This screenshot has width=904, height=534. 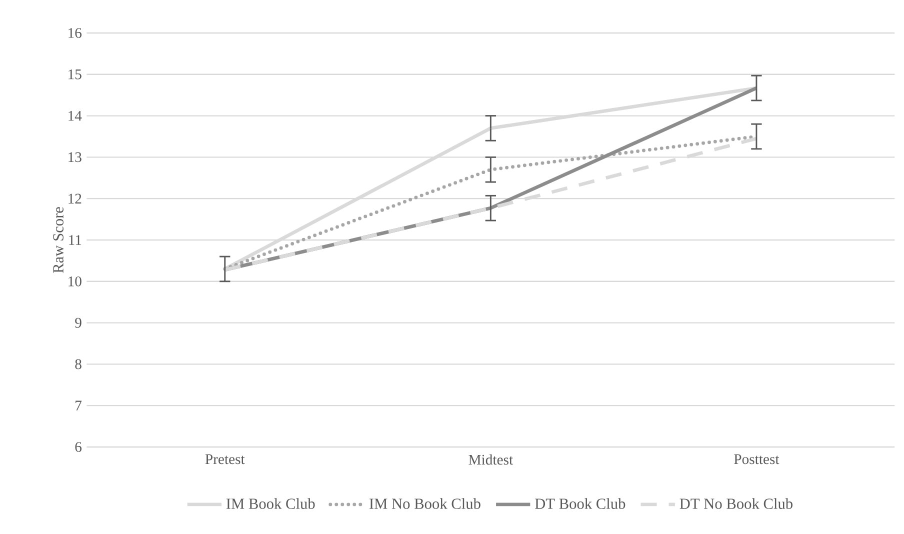 What do you see at coordinates (75, 115) in the screenshot?
I see `y-tick-label: 14` at bounding box center [75, 115].